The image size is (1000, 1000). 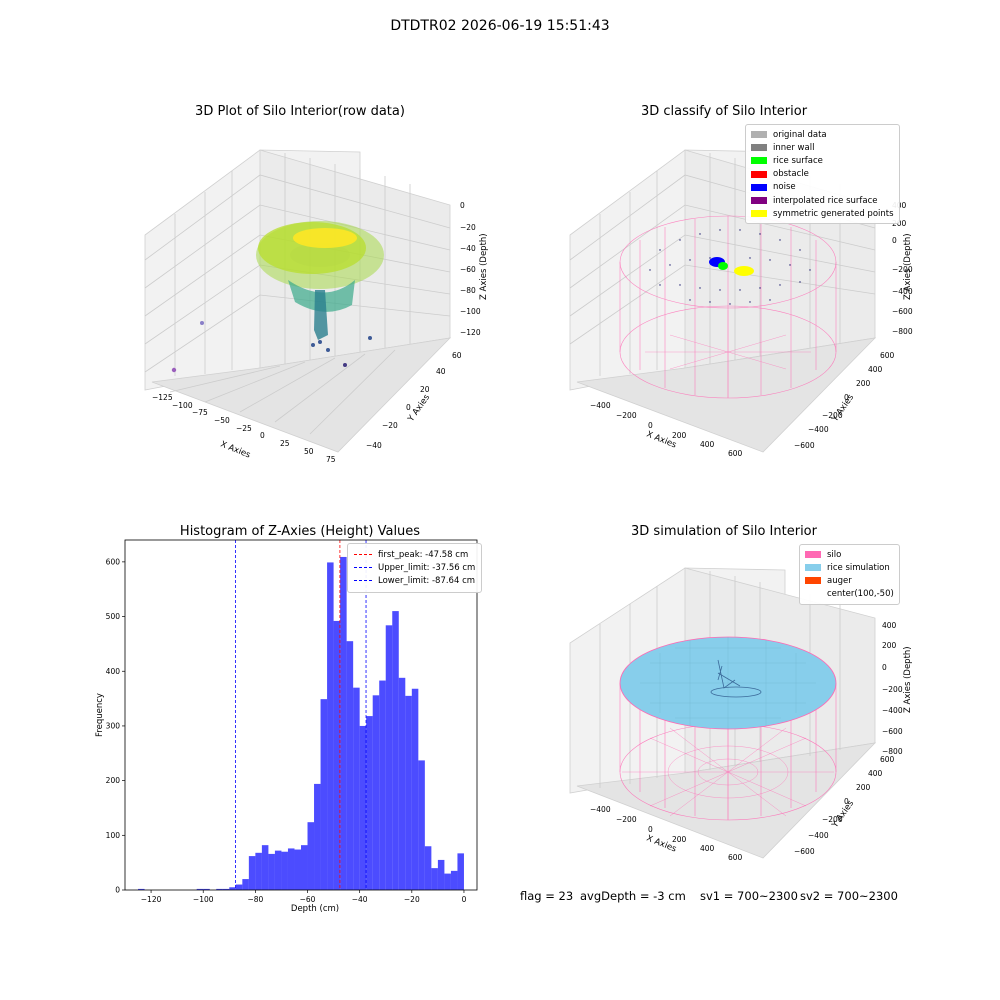 What do you see at coordinates (887, 355) in the screenshot?
I see `classify-ytick: 600` at bounding box center [887, 355].